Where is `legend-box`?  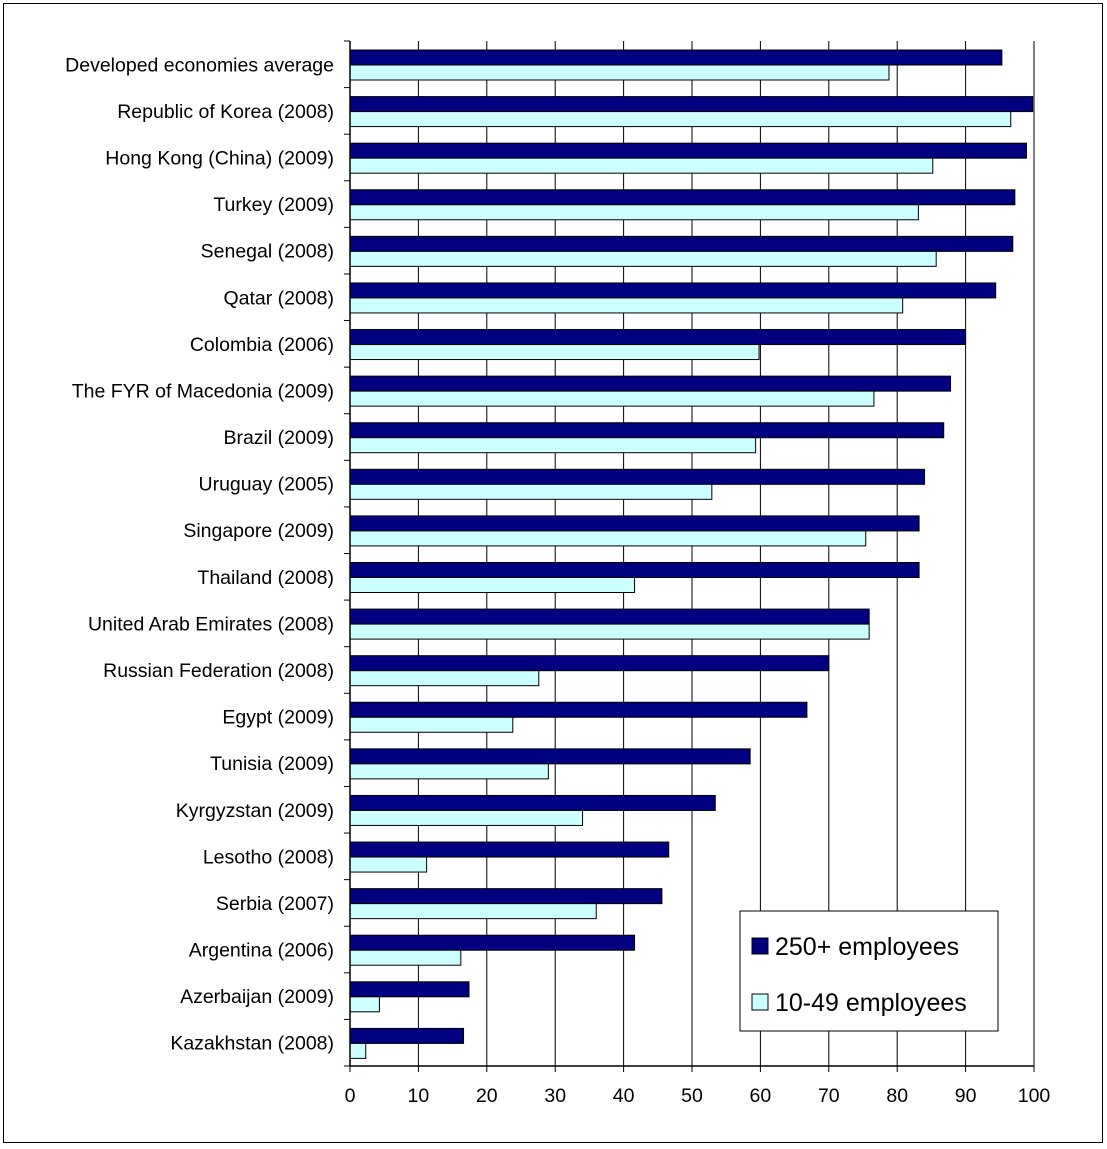
legend-box is located at coordinates (869, 971).